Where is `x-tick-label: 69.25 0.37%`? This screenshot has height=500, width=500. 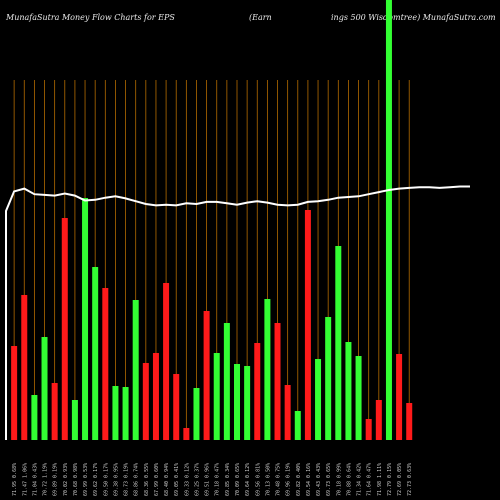 x-tick-label: 69.25 0.37% is located at coordinates (197, 479).